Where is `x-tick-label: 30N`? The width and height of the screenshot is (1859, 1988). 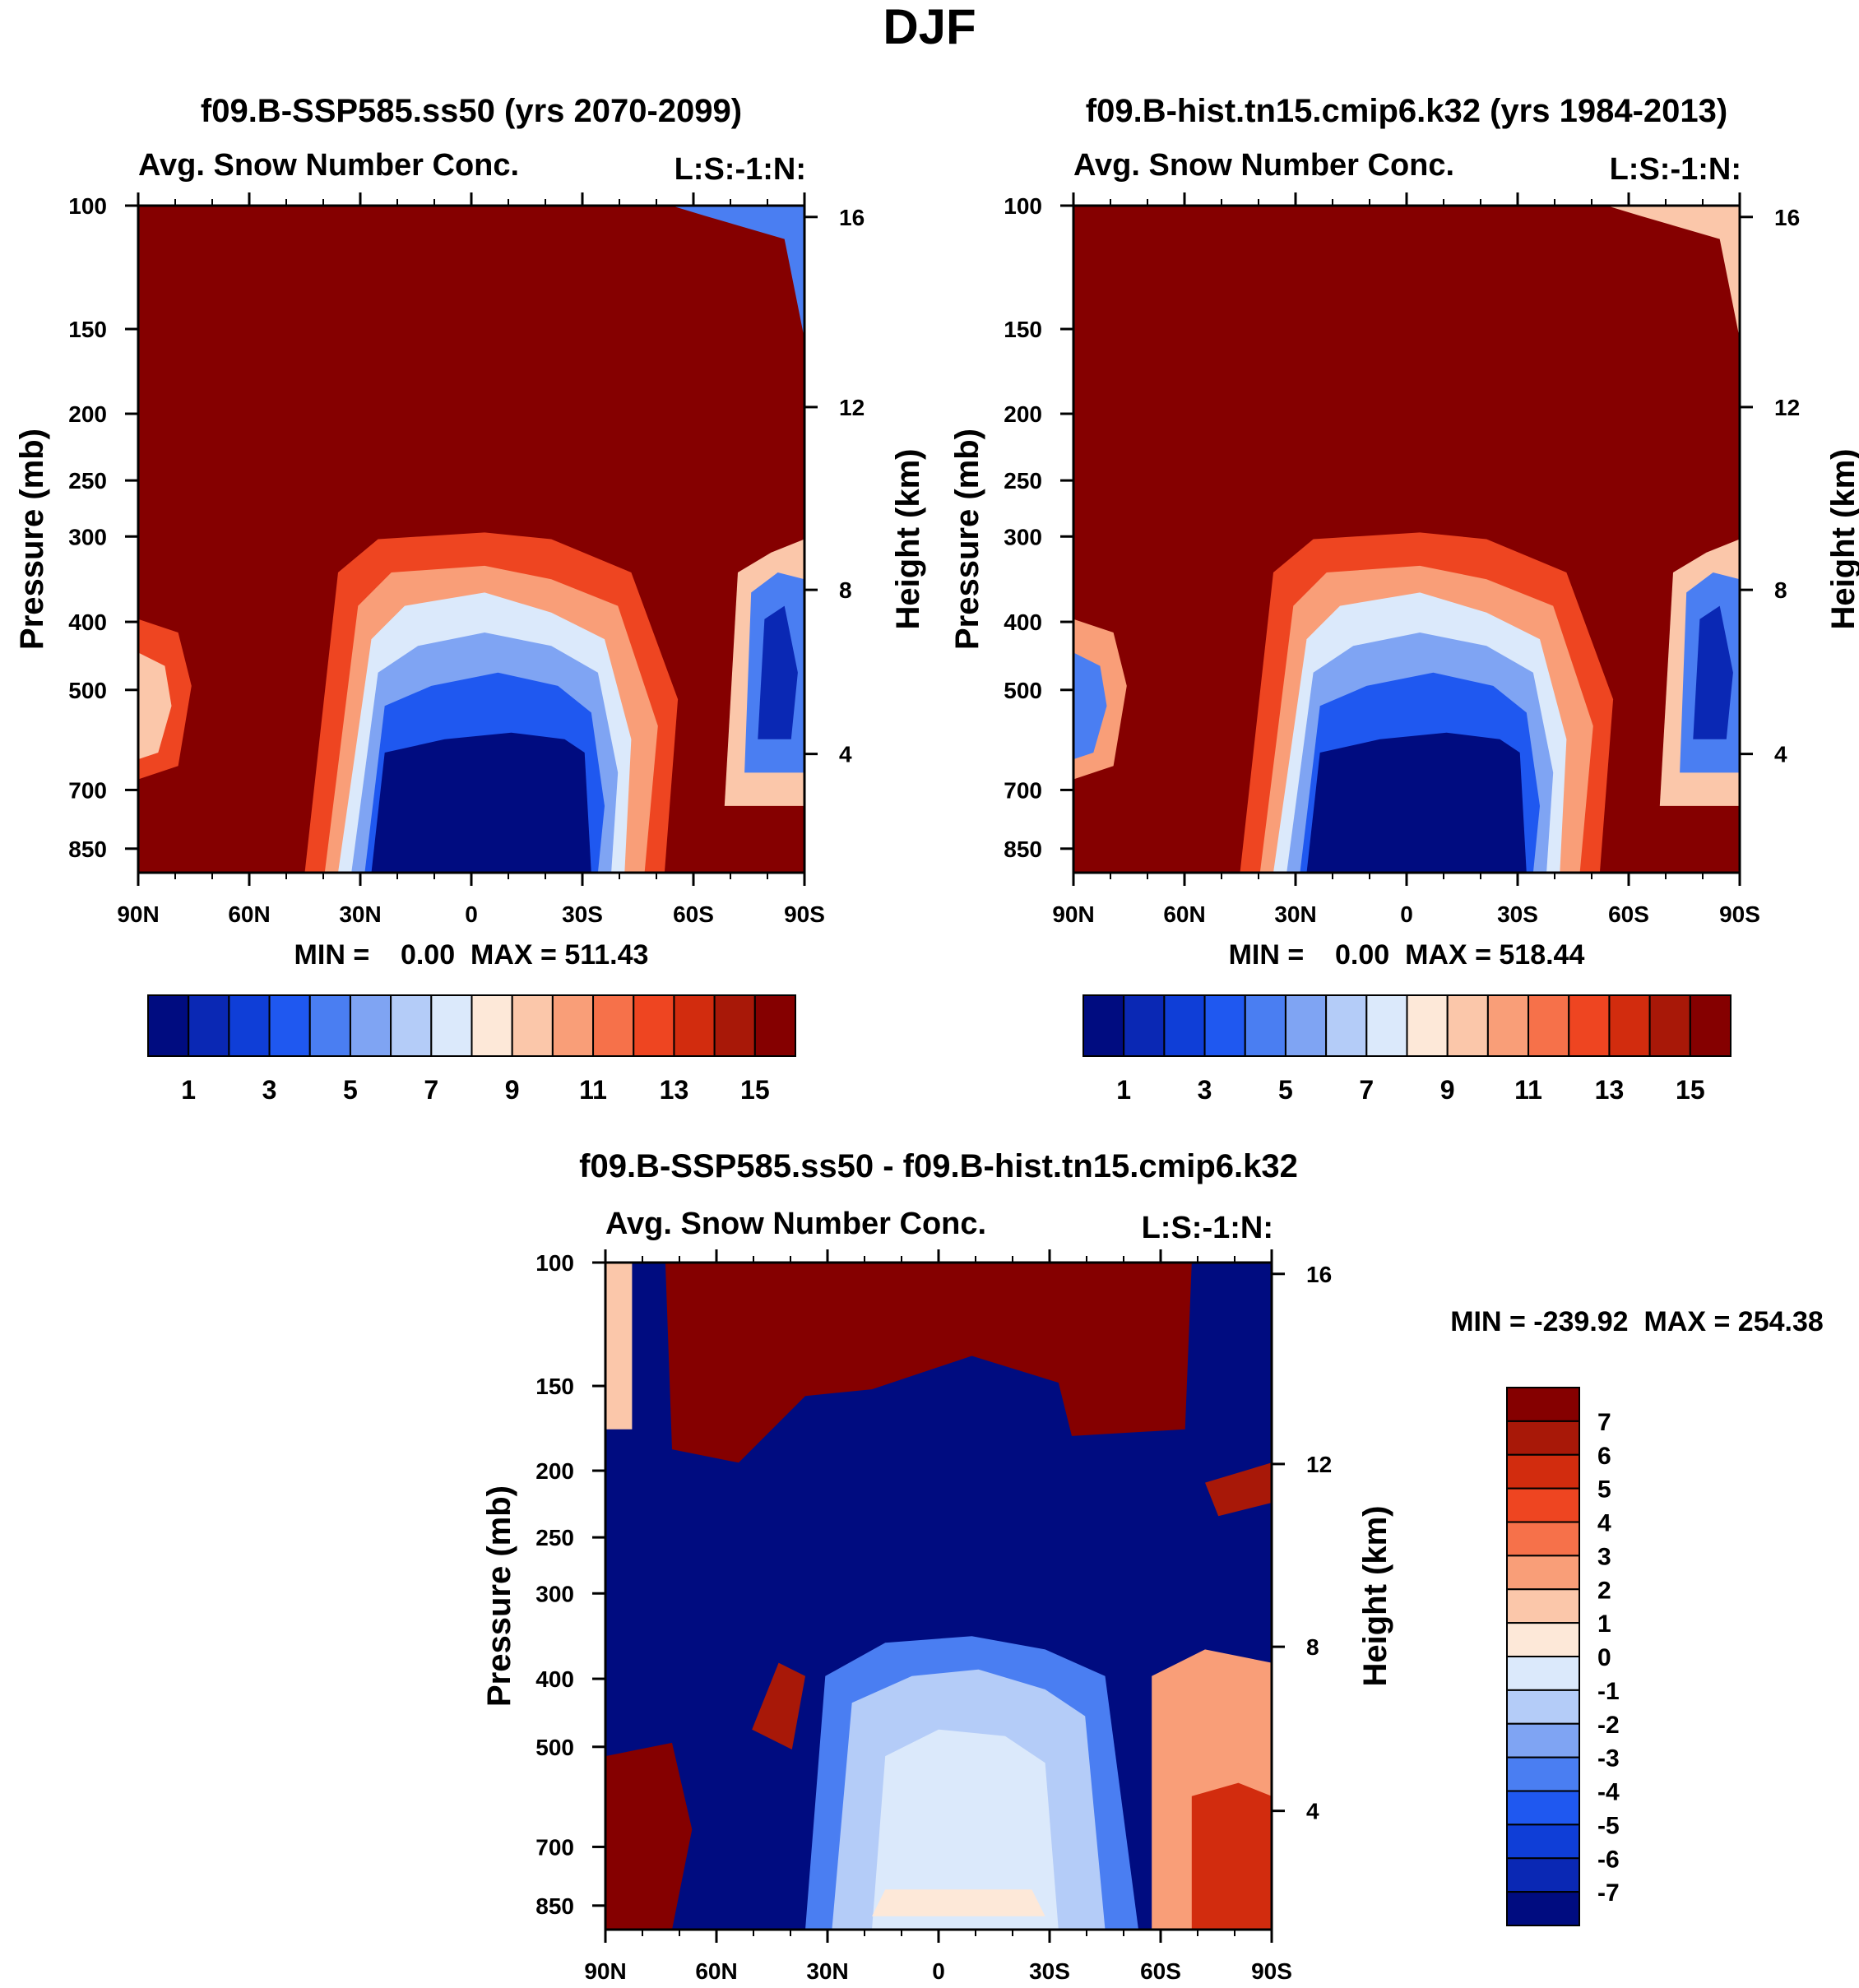 x-tick-label: 30N is located at coordinates (360, 914).